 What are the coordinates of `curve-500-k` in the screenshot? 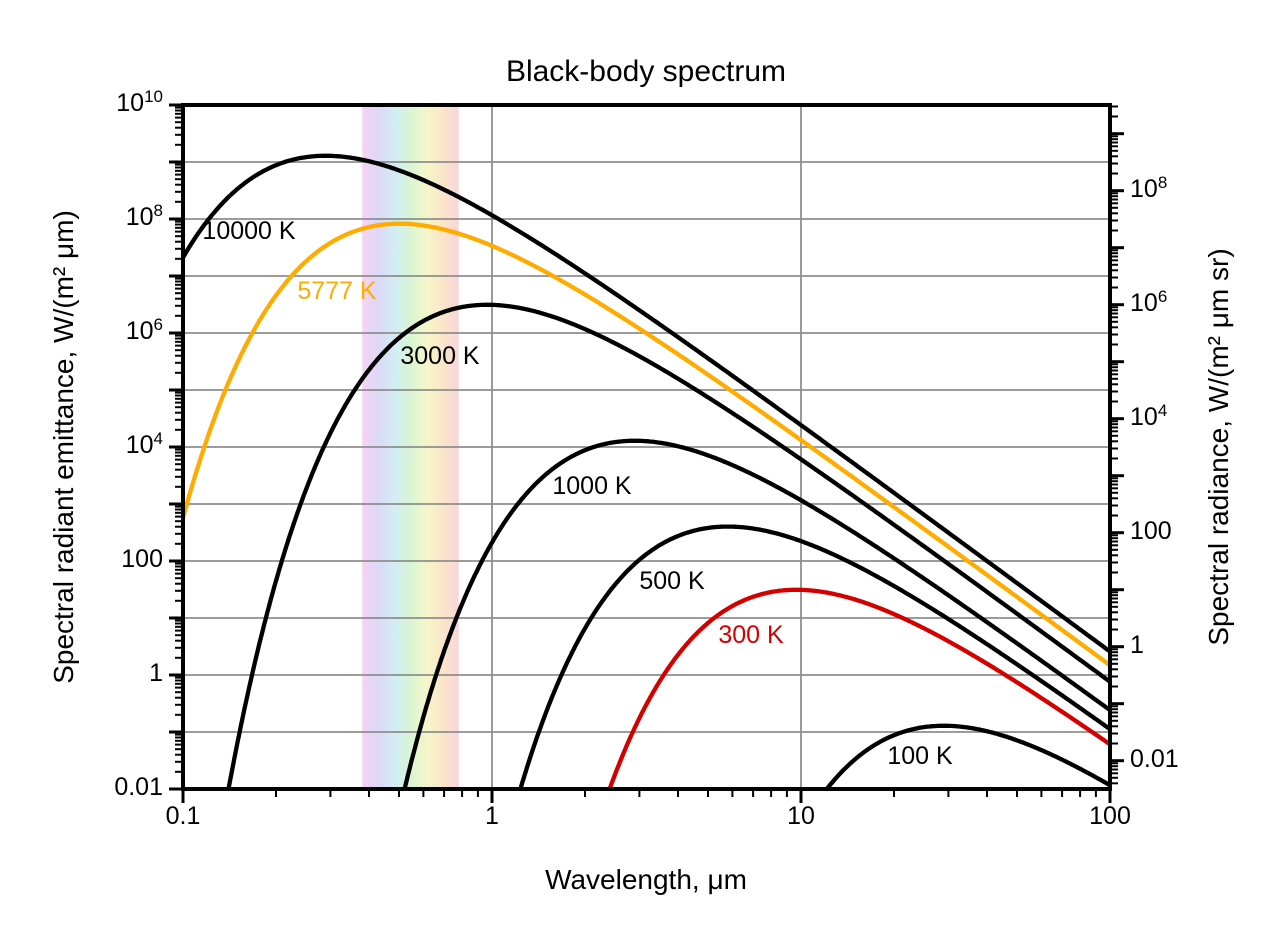 It's located at (814, 656).